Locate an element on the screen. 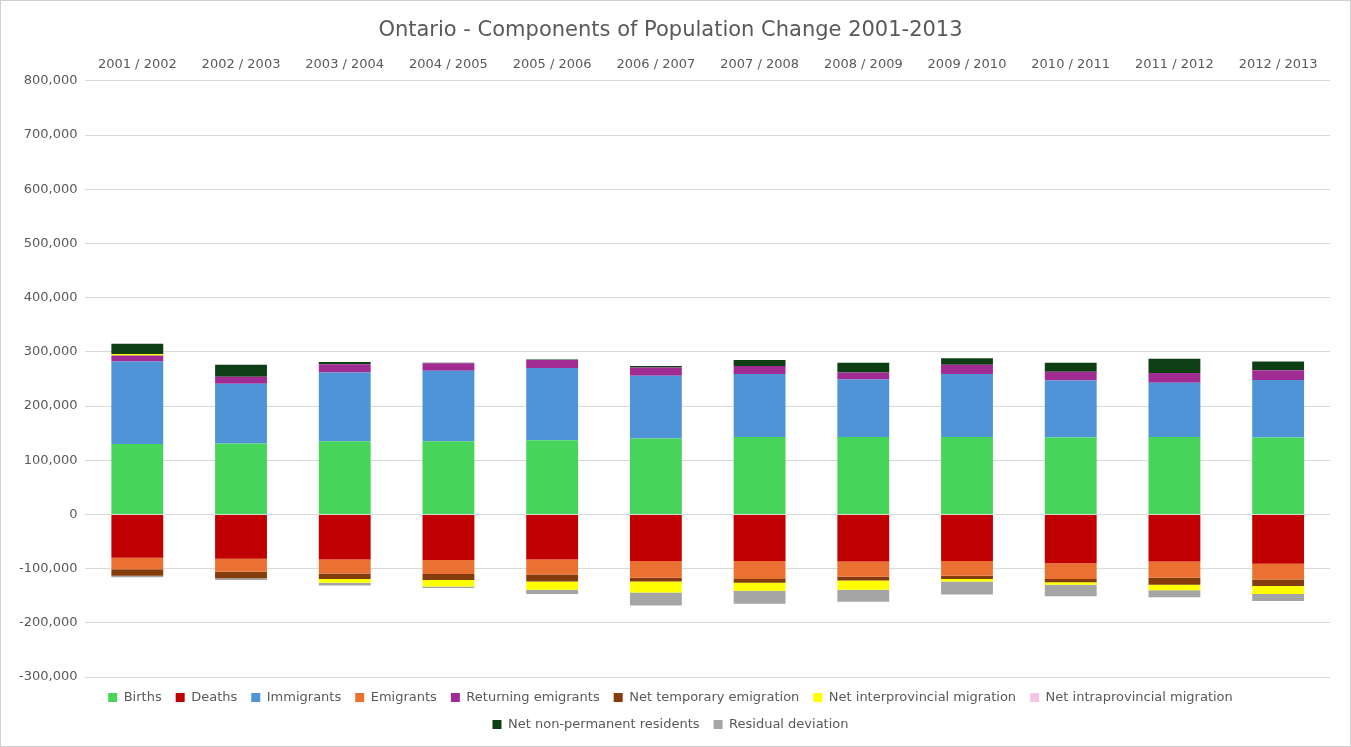 This screenshot has height=747, width=1351. x-tick-label: 2006 / 2007 is located at coordinates (656, 64).